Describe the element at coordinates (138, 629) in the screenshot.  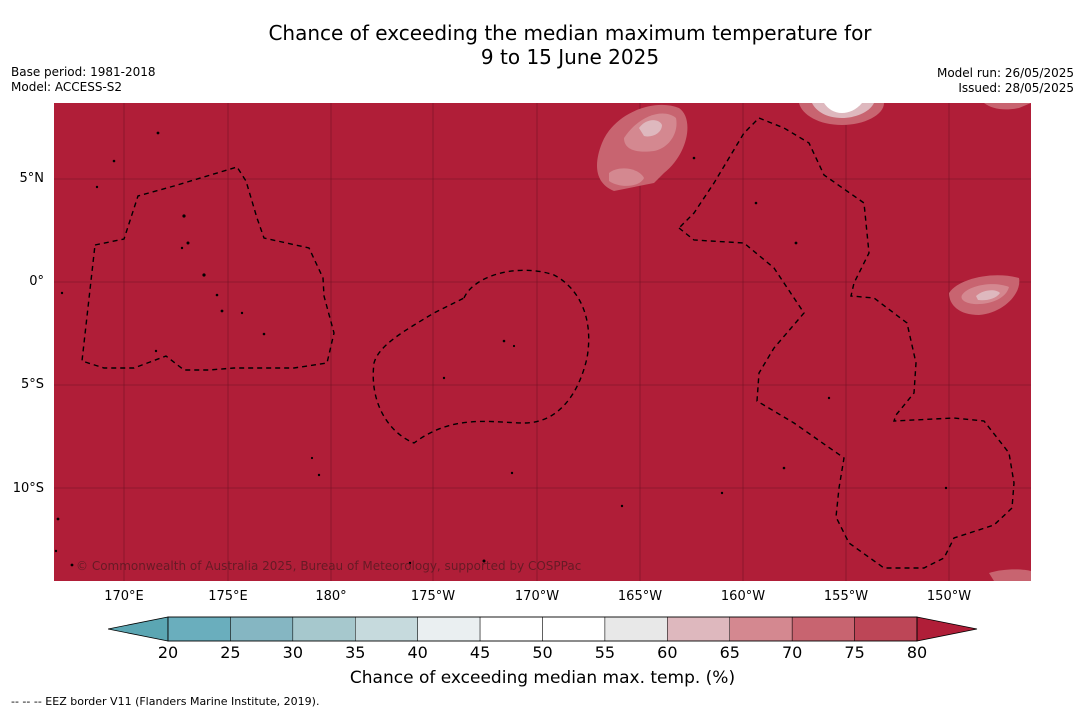
I see `colorbar-under-arrow` at that location.